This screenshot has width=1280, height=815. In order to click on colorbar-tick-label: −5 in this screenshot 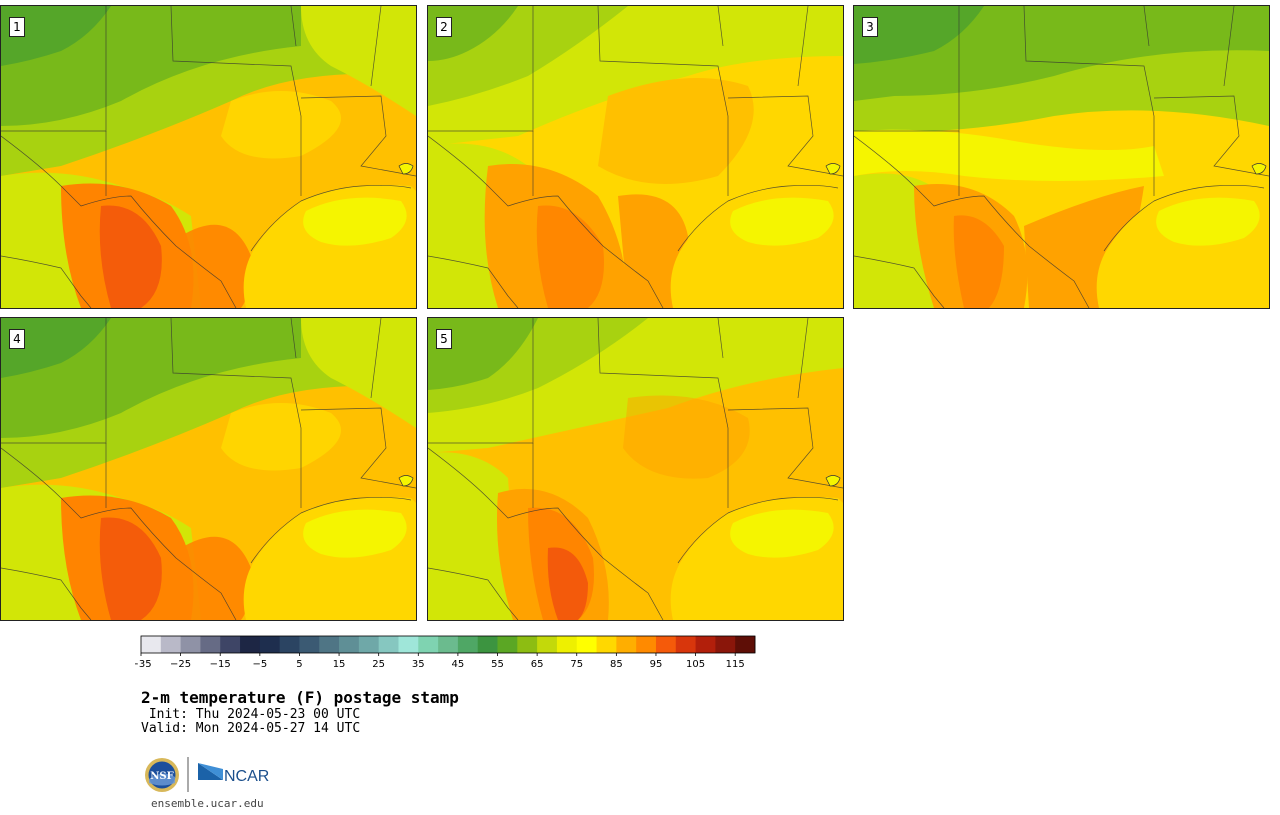, I will do `click(259, 664)`.